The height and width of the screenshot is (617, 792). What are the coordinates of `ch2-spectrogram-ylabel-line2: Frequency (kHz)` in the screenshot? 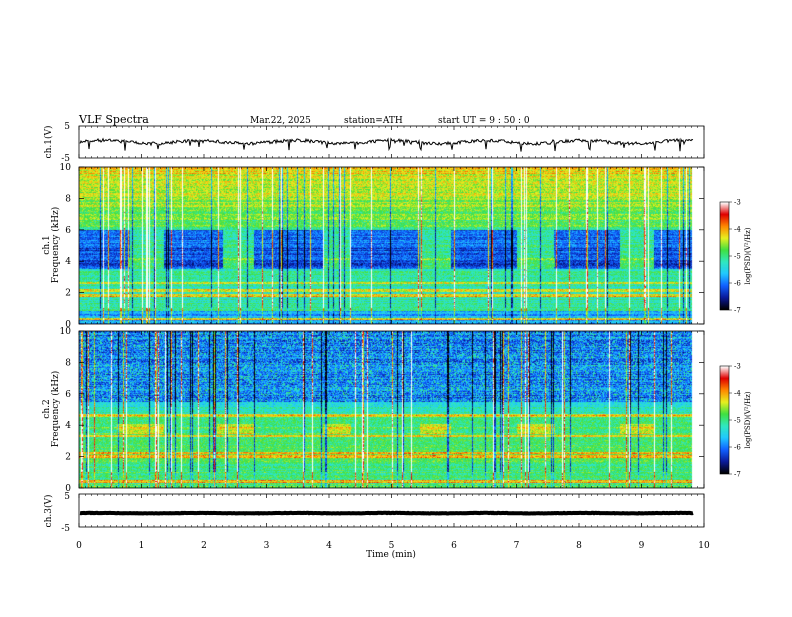 It's located at (55, 409).